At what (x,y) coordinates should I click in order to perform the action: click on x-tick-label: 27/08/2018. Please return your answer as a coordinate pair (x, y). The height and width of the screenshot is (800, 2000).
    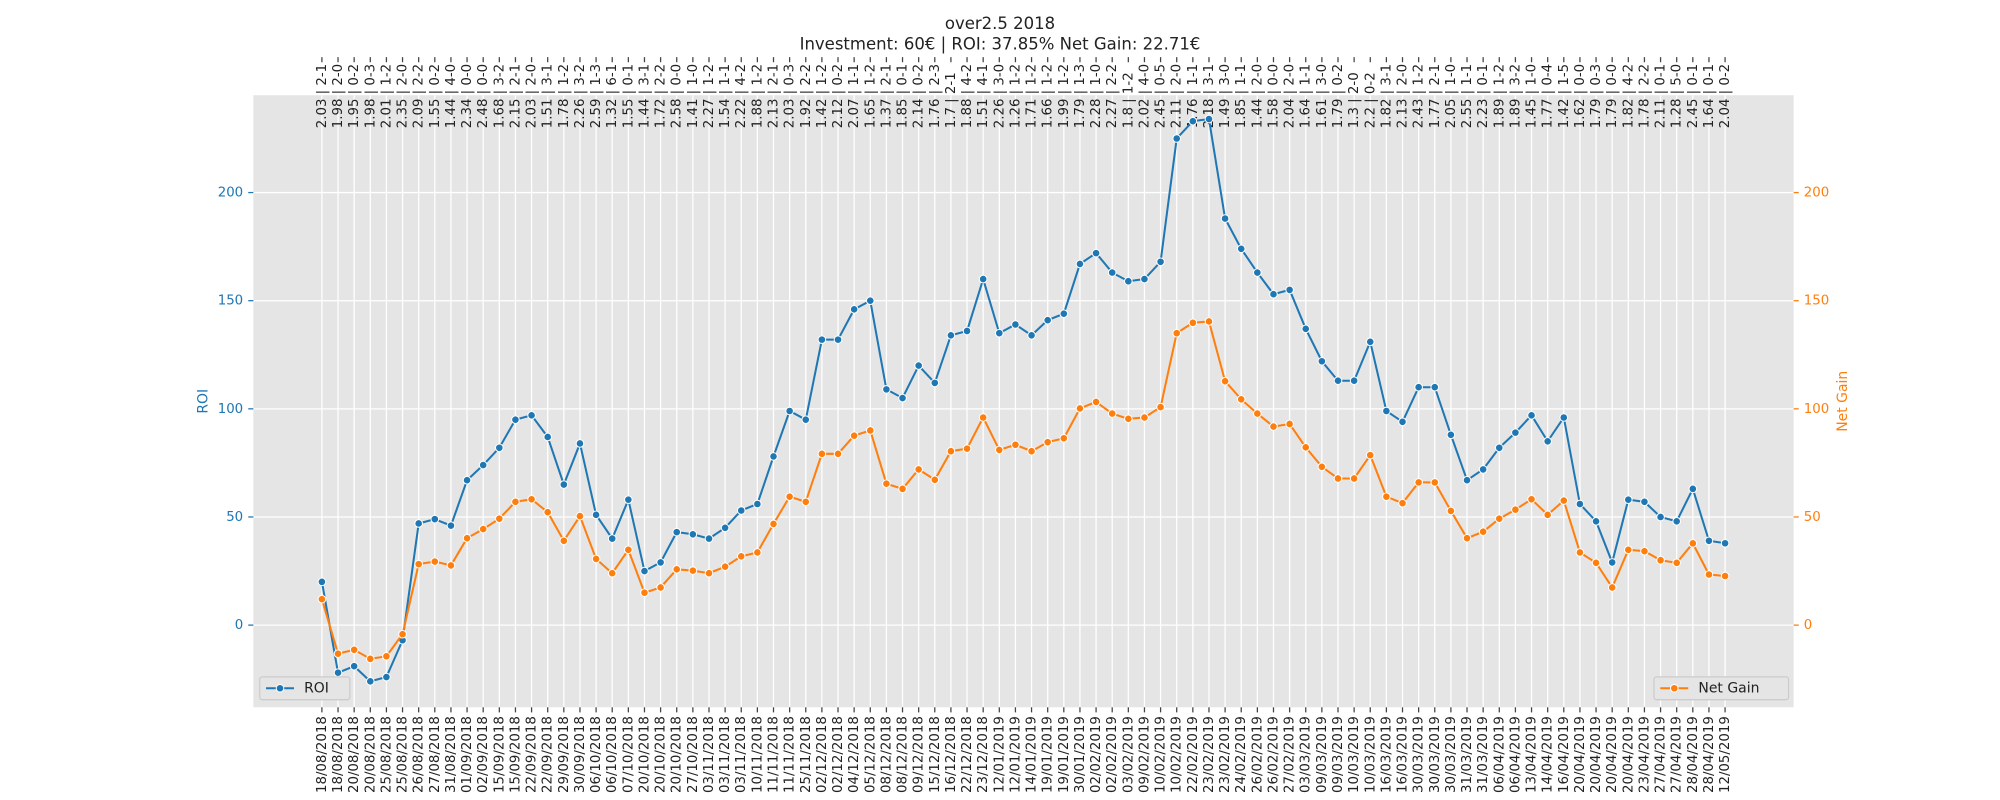
    Looking at the image, I should click on (435, 754).